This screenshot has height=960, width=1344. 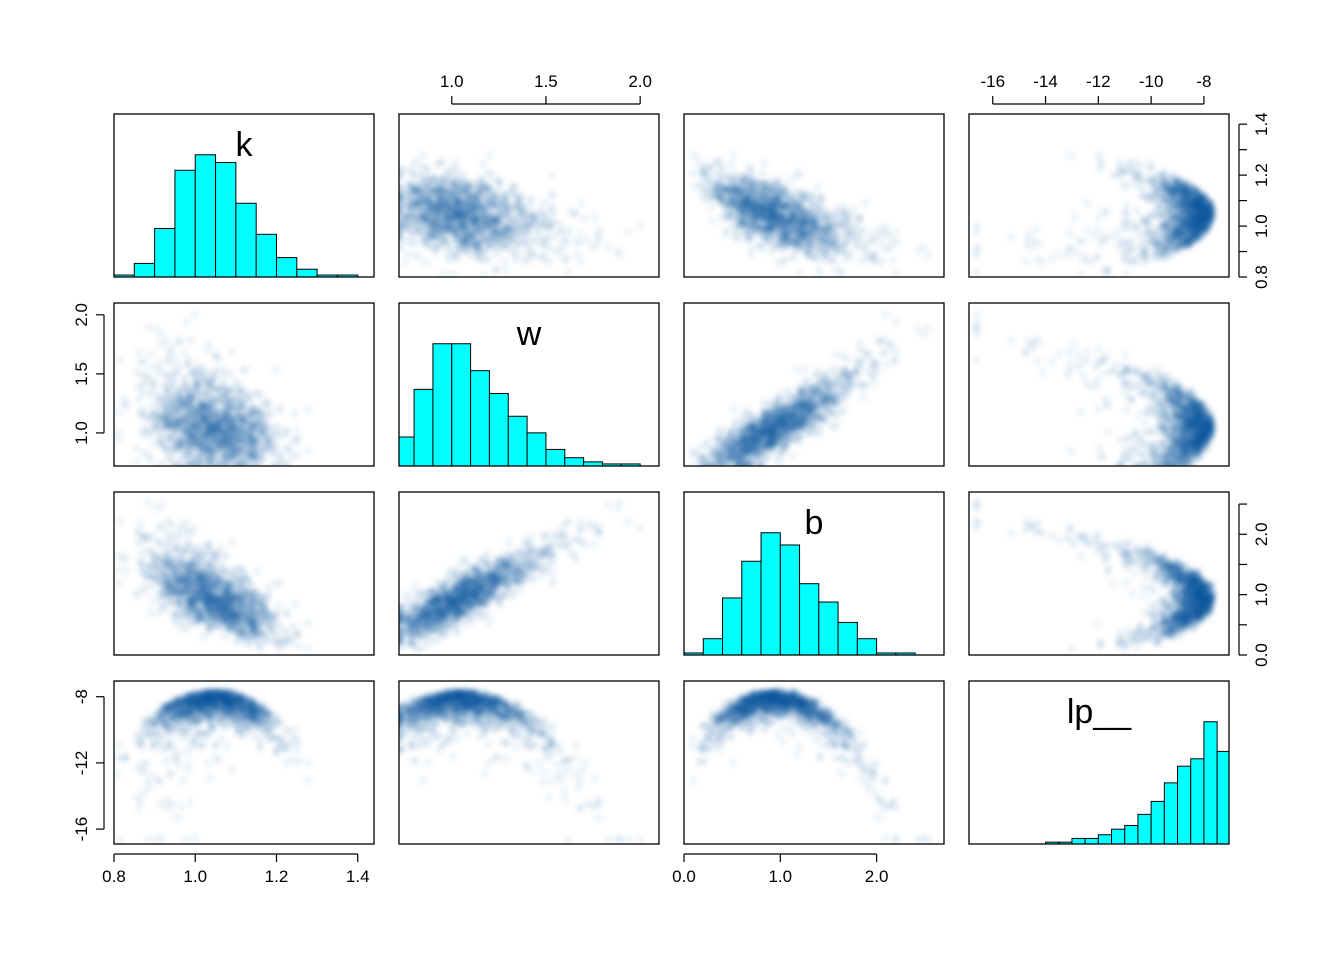 What do you see at coordinates (236, 215) in the screenshot?
I see `histogram-k` at bounding box center [236, 215].